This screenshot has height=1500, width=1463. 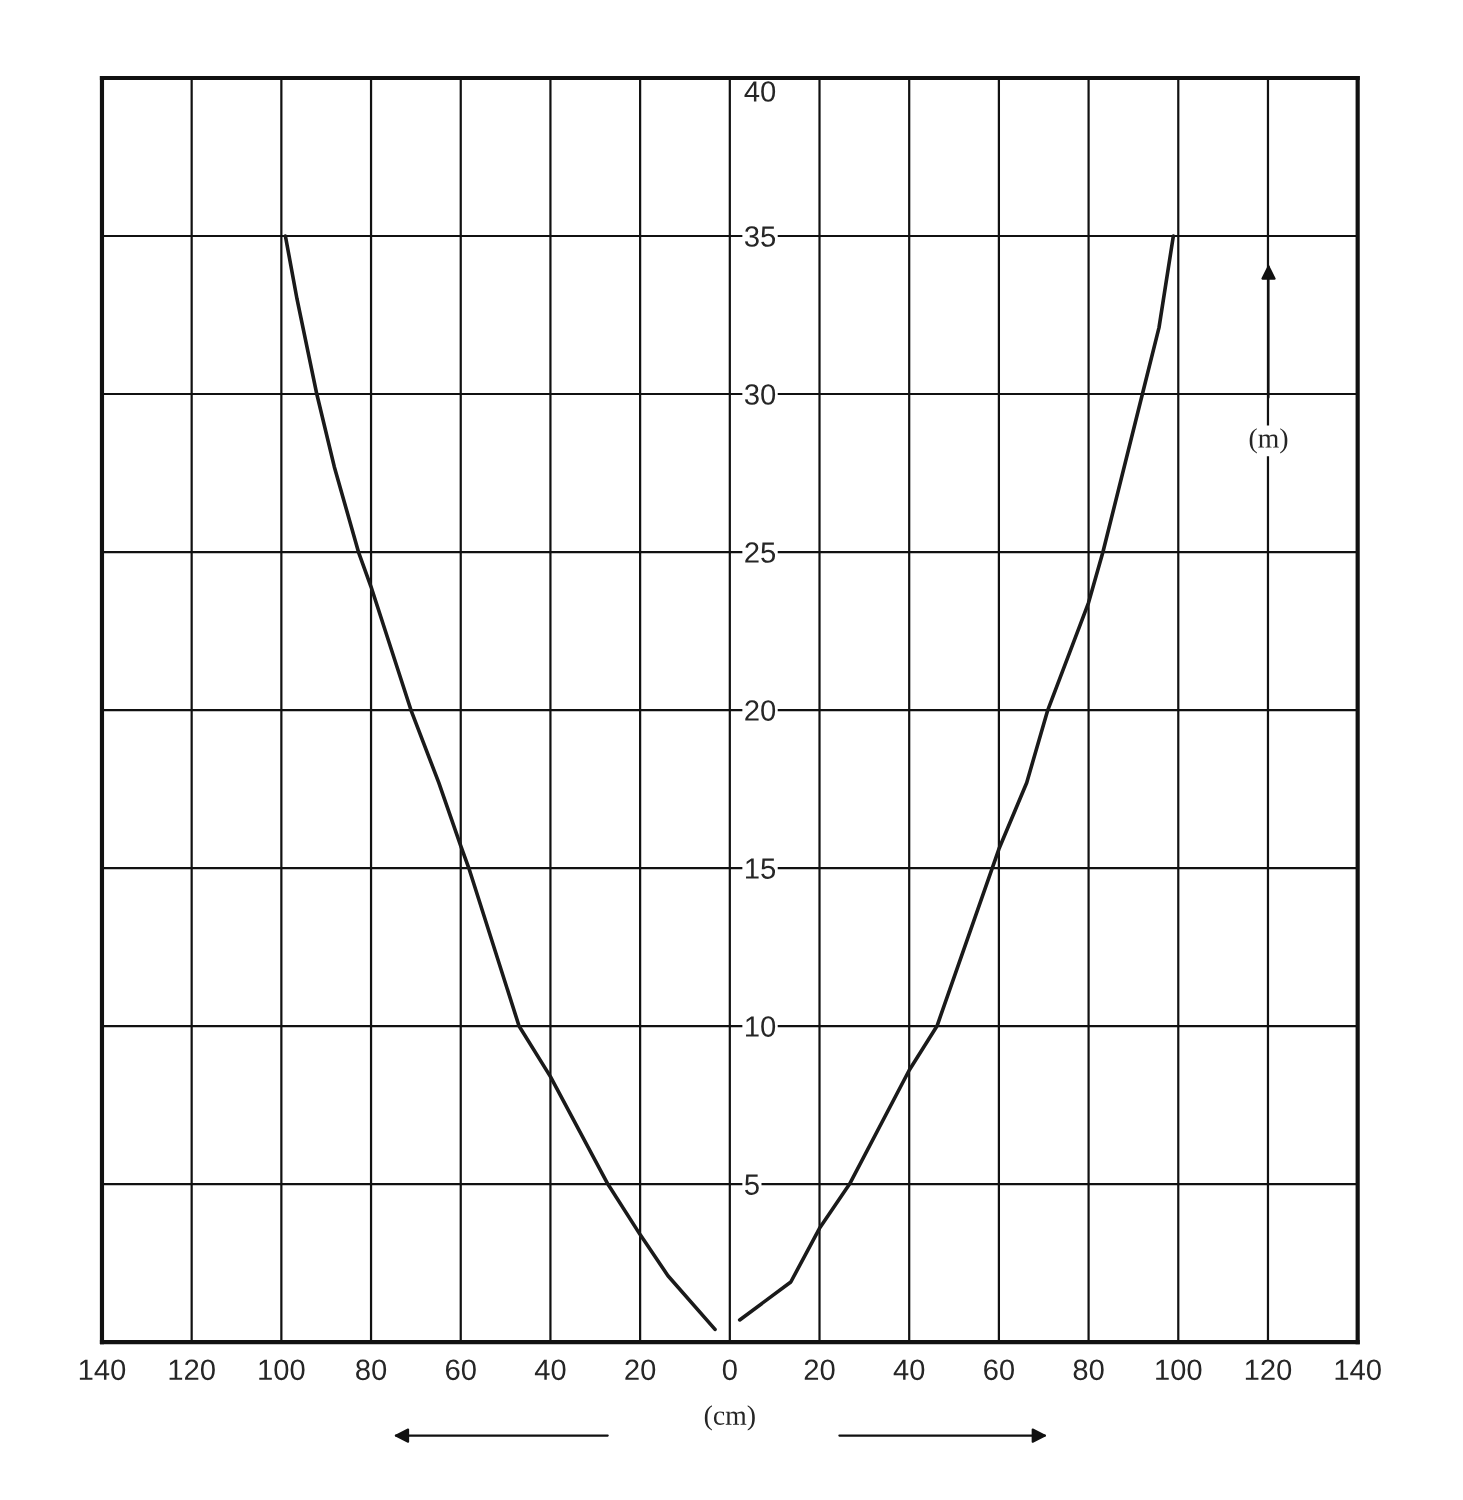 I want to click on y-tick-label: 35, so click(x=760, y=236).